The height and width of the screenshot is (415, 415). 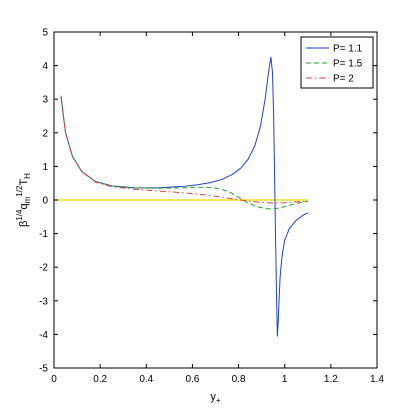 I want to click on x-axis-label: y+, so click(x=215, y=398).